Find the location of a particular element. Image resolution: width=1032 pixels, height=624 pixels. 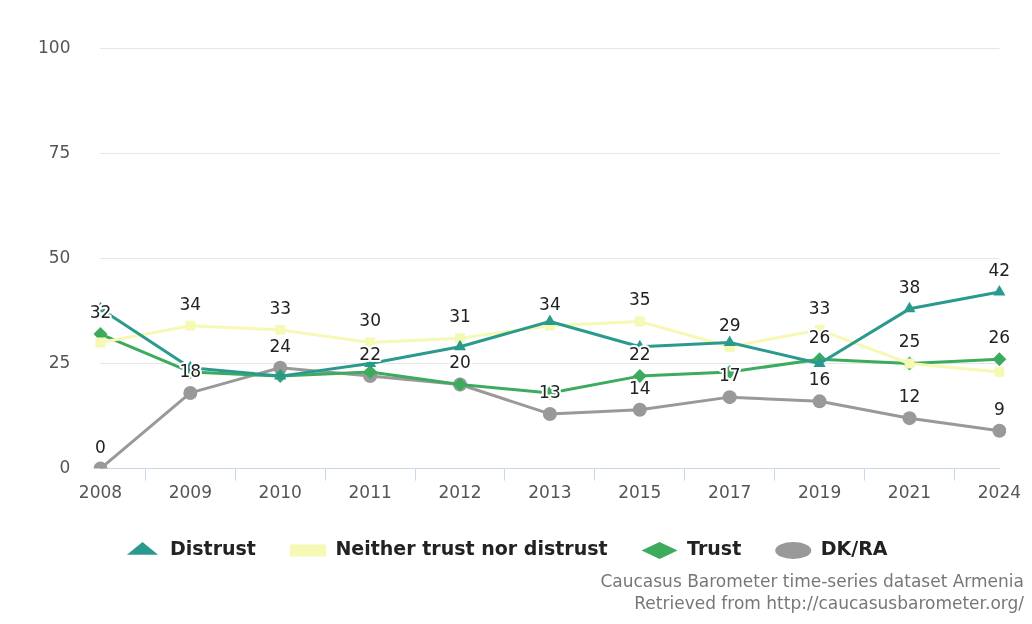

y-tick-label: 25 is located at coordinates (59, 361).